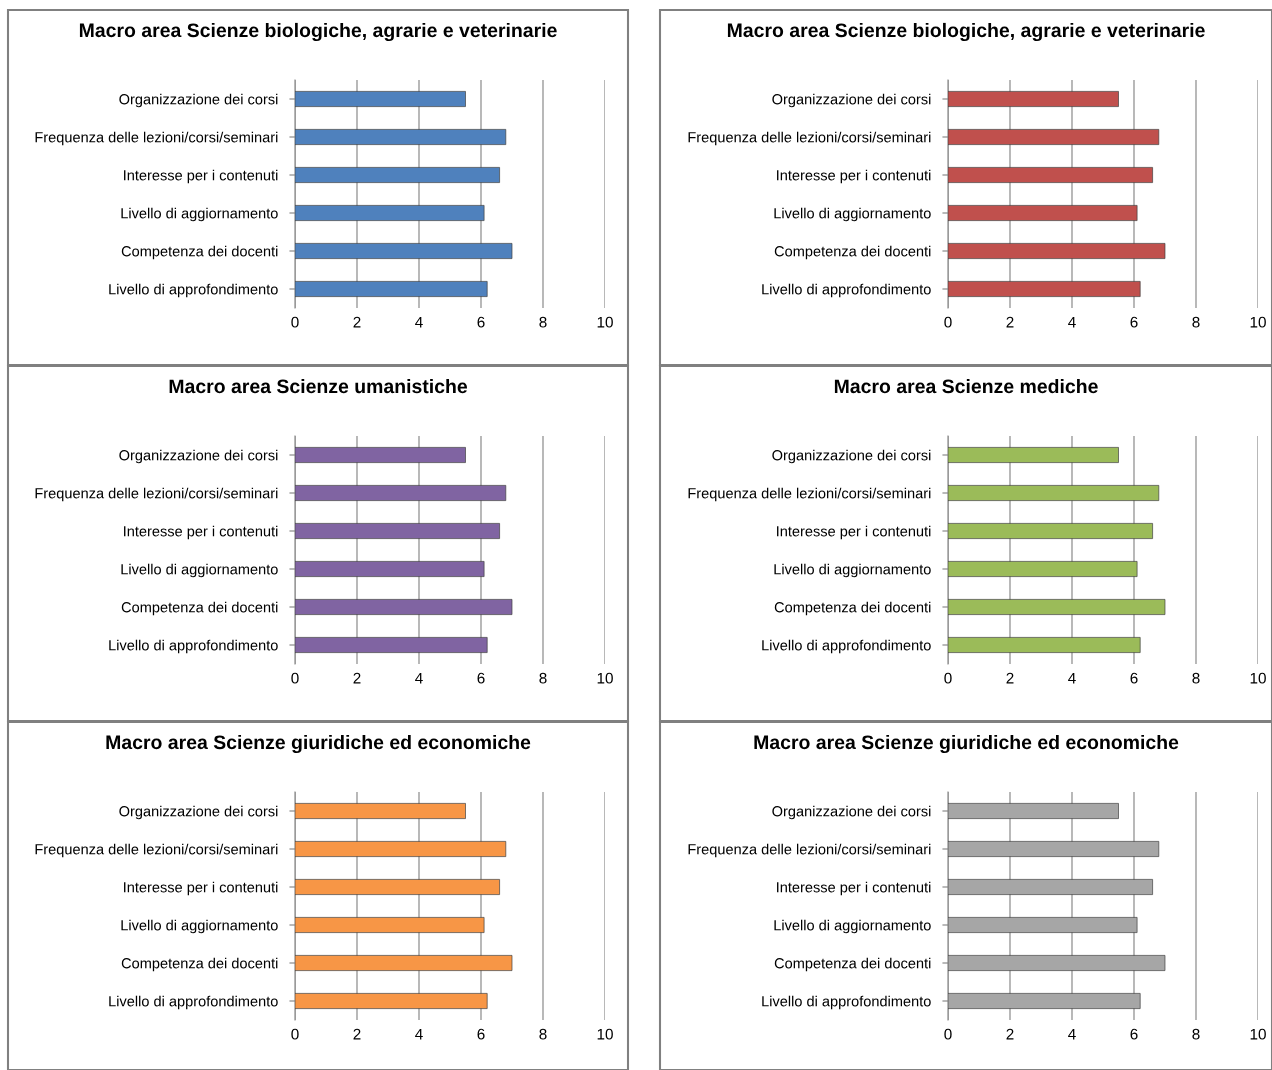 The height and width of the screenshot is (1070, 1272). Describe the element at coordinates (966, 386) in the screenshot. I see `chart-title: Macro area Scienze mediche` at that location.